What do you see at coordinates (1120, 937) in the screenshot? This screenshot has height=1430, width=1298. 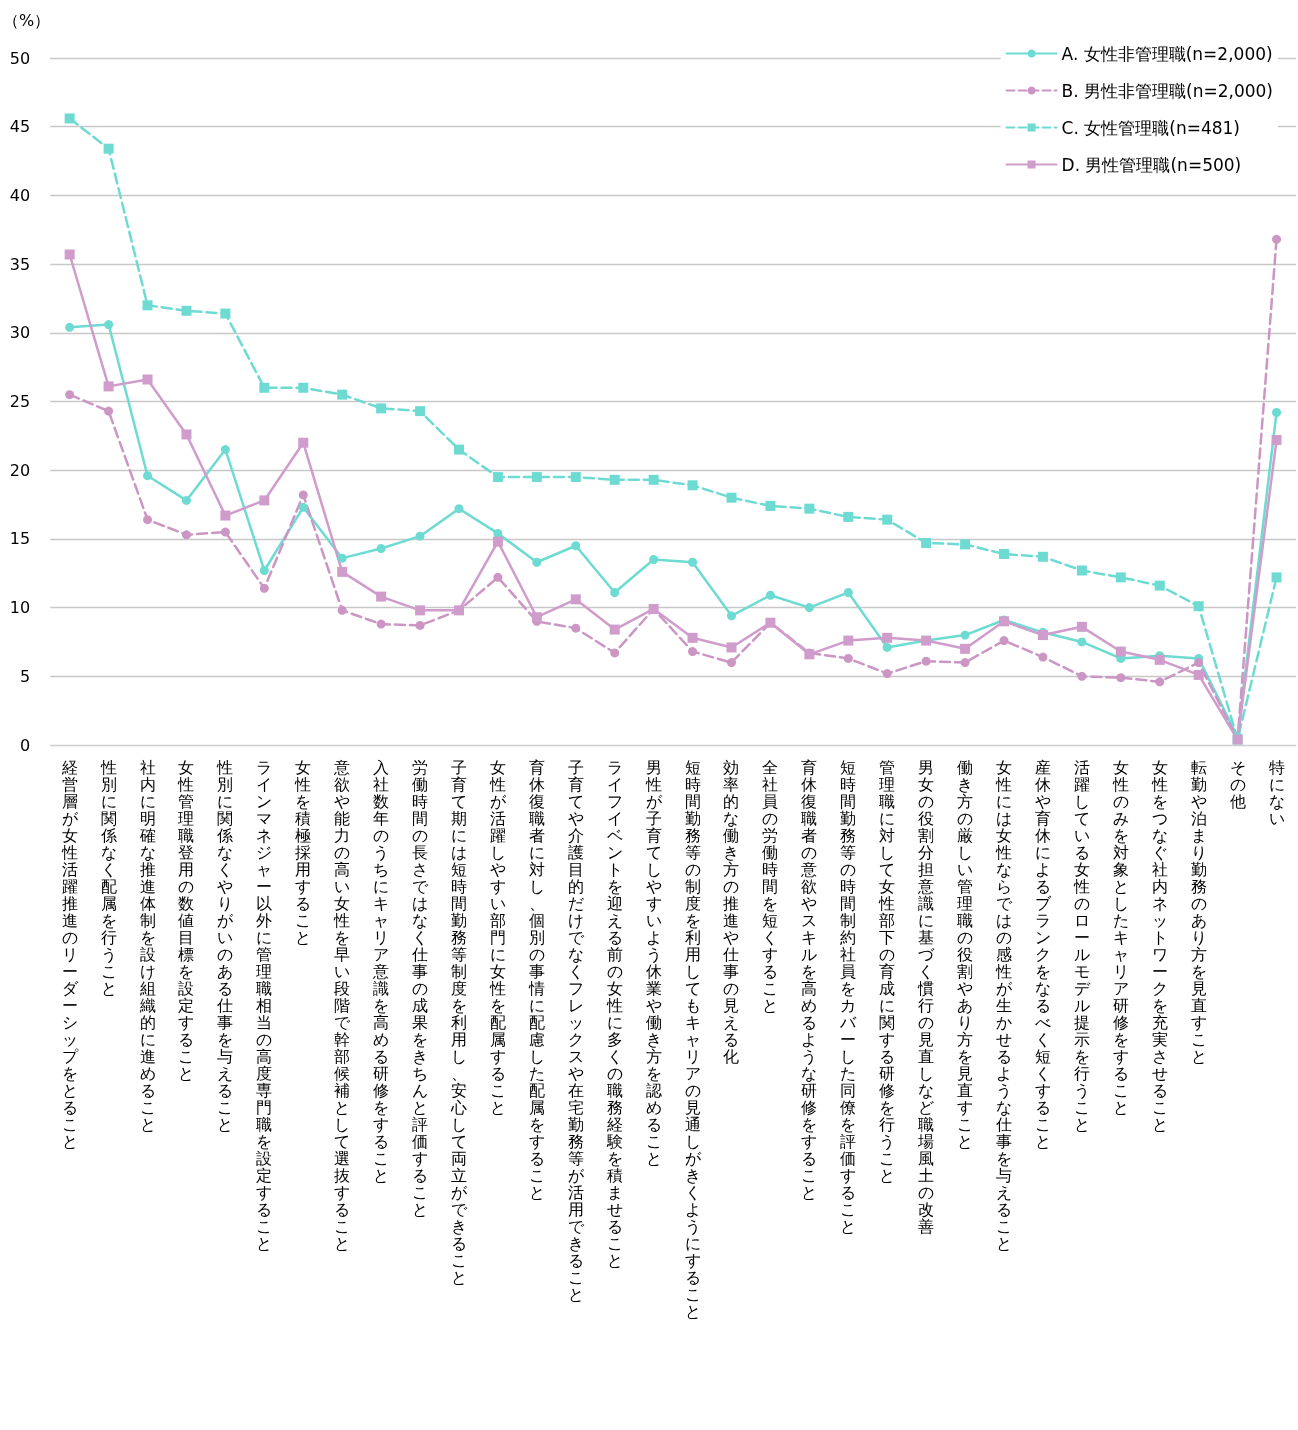 I see `category-label: 女性のみを対象としたキャリア研修をすること` at bounding box center [1120, 937].